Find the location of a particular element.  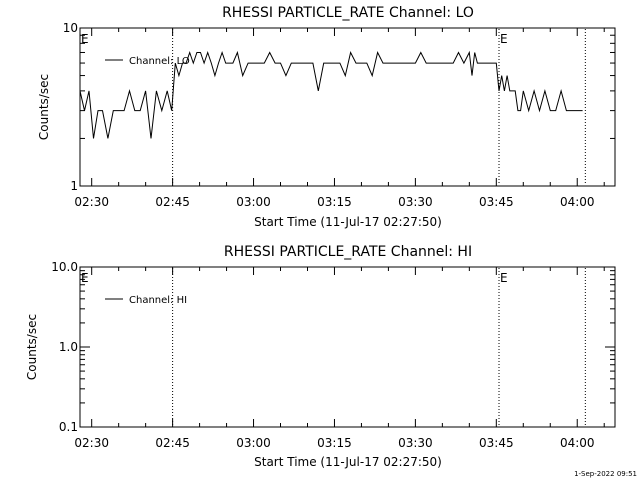

ytick-label-hi: 0.1 is located at coordinates (68, 427).